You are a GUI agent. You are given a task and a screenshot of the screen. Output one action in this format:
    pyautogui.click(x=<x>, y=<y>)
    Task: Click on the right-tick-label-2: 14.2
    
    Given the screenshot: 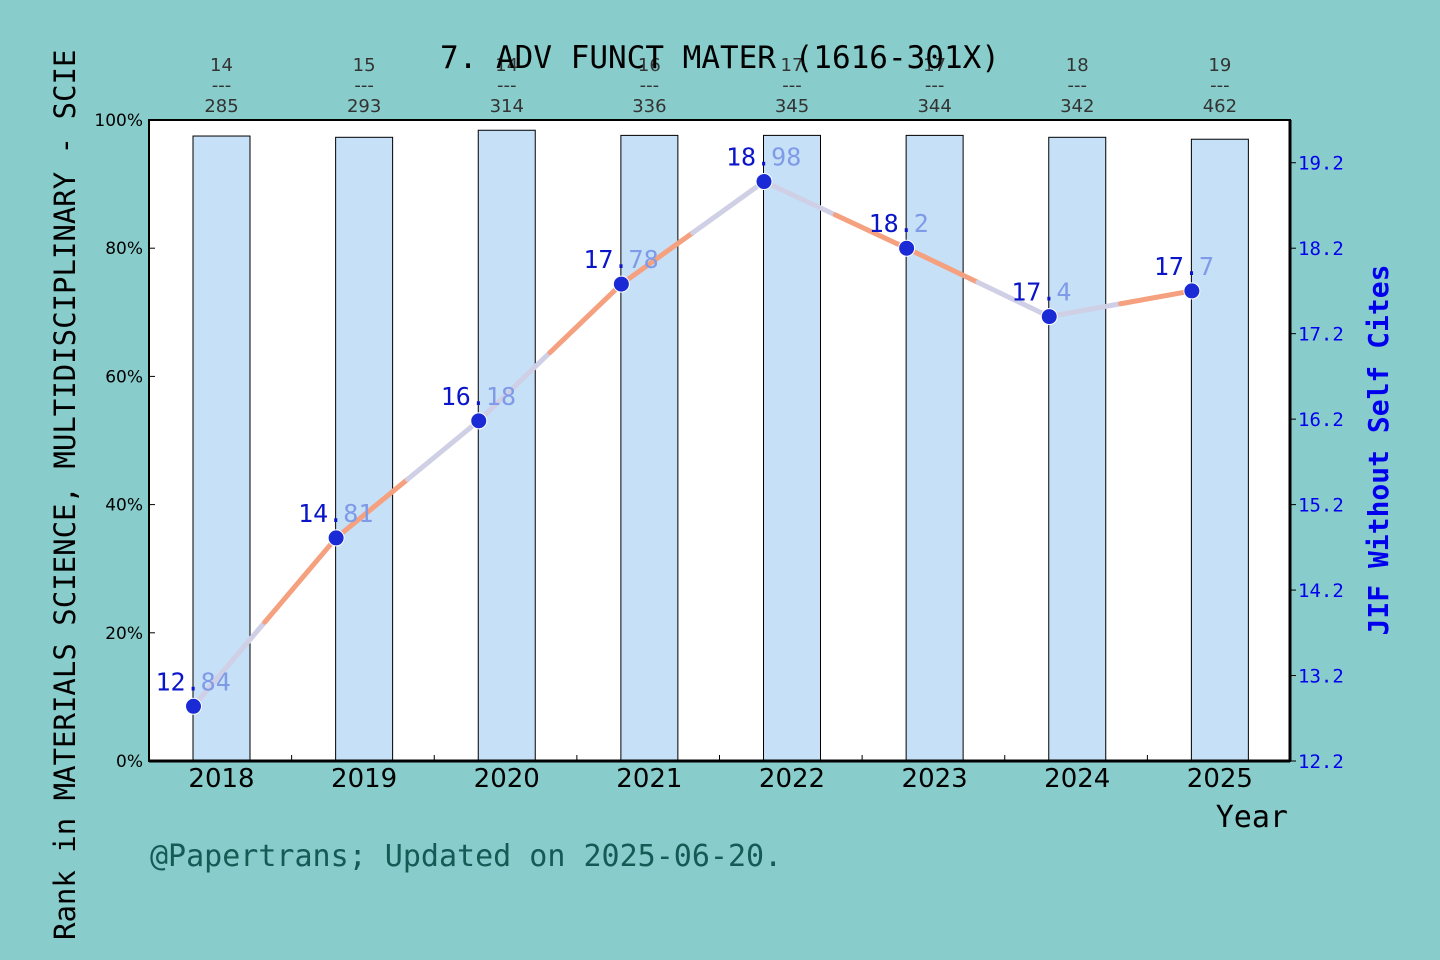 What is the action you would take?
    pyautogui.click(x=1321, y=591)
    